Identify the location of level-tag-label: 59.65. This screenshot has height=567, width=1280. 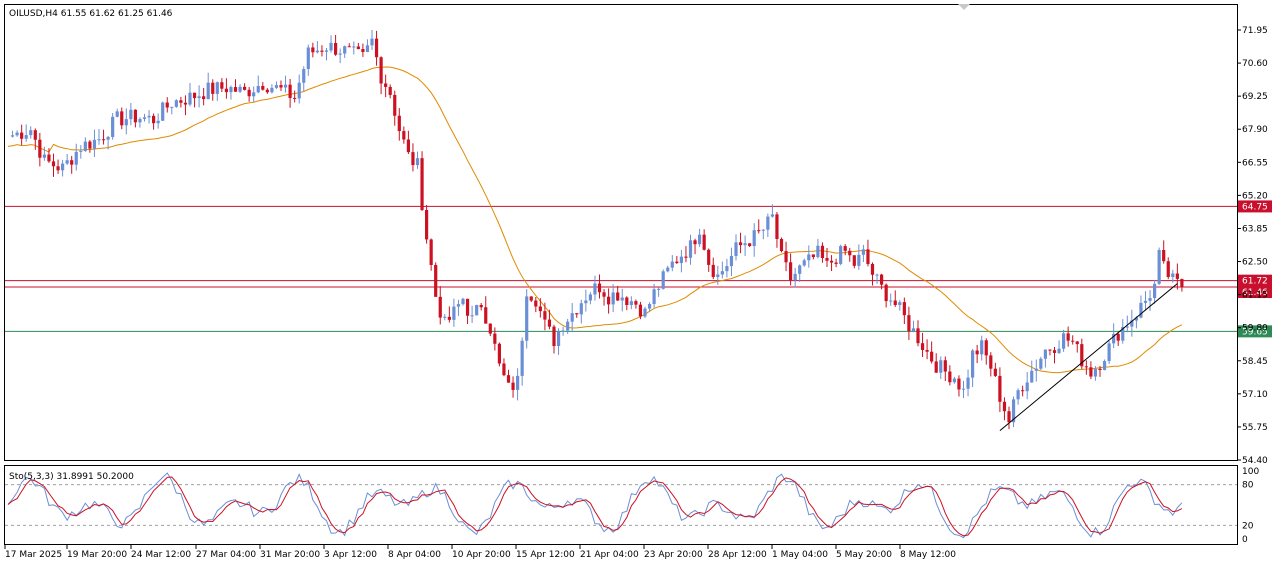
(1255, 332).